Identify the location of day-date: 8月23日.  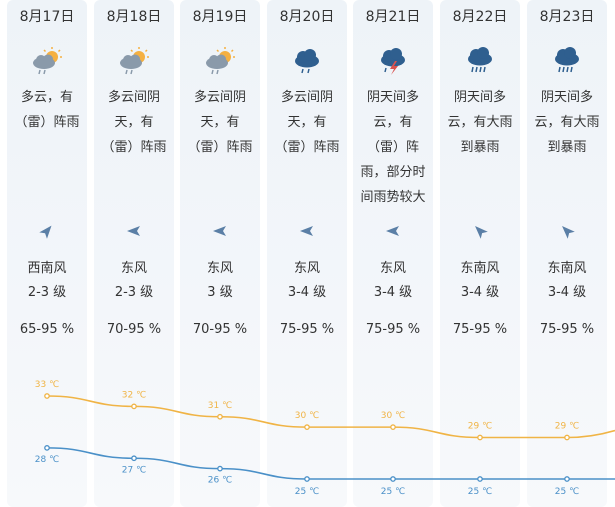
(567, 17).